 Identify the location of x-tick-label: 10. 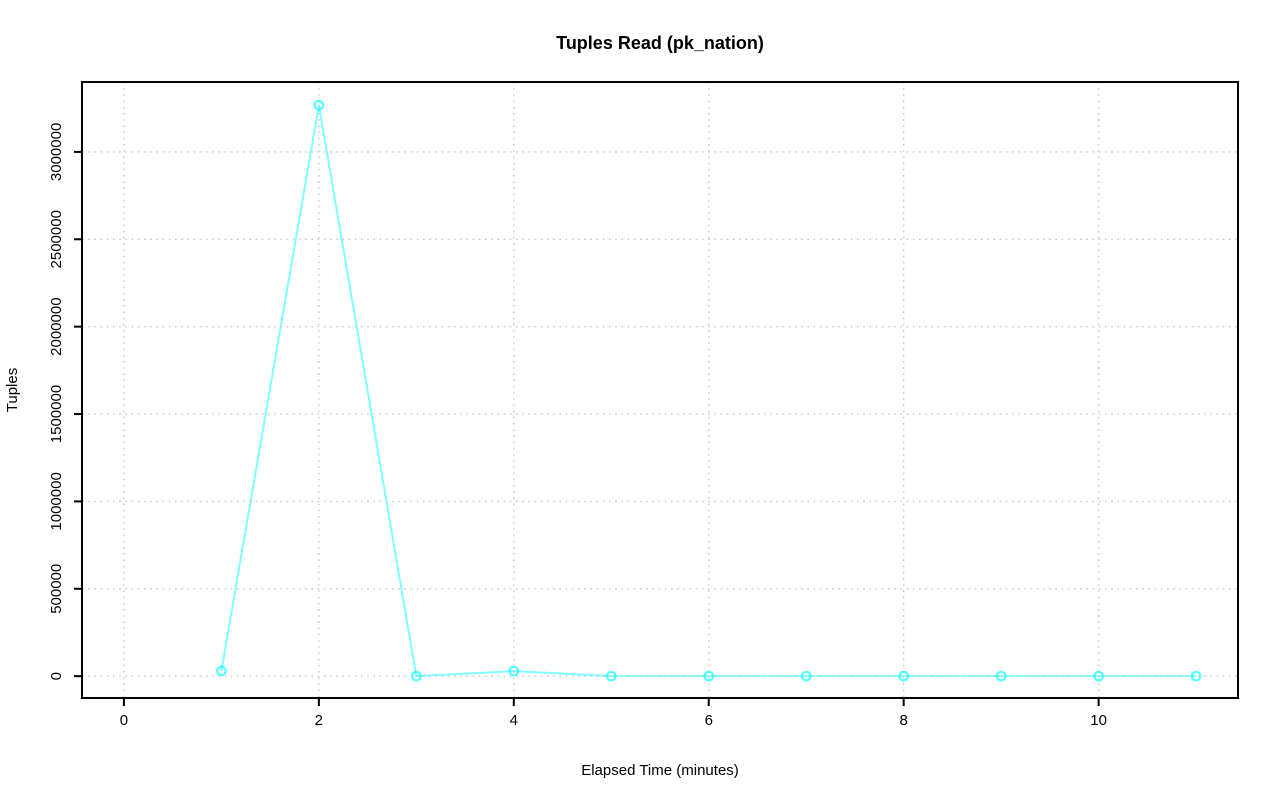
(1098, 720).